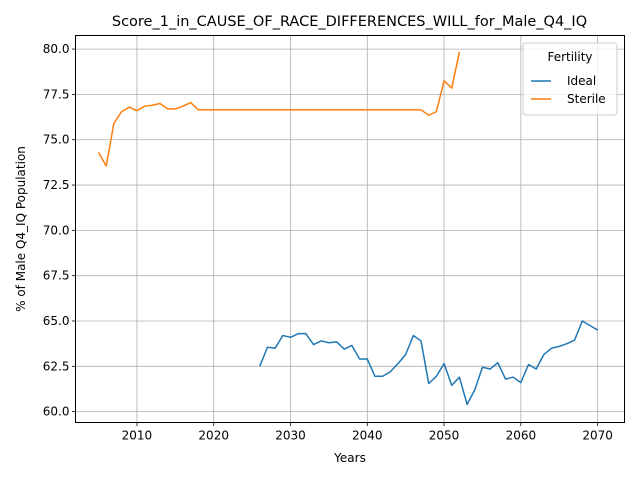 The height and width of the screenshot is (480, 640). What do you see at coordinates (597, 436) in the screenshot?
I see `x-tick-label: 2070` at bounding box center [597, 436].